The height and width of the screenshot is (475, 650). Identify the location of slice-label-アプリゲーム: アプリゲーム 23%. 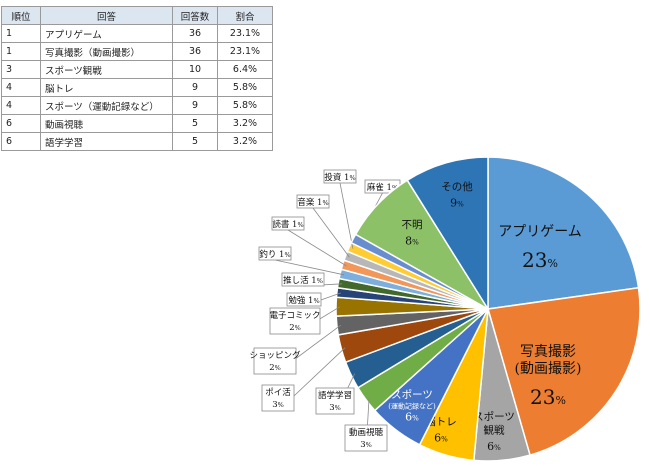
(540, 248).